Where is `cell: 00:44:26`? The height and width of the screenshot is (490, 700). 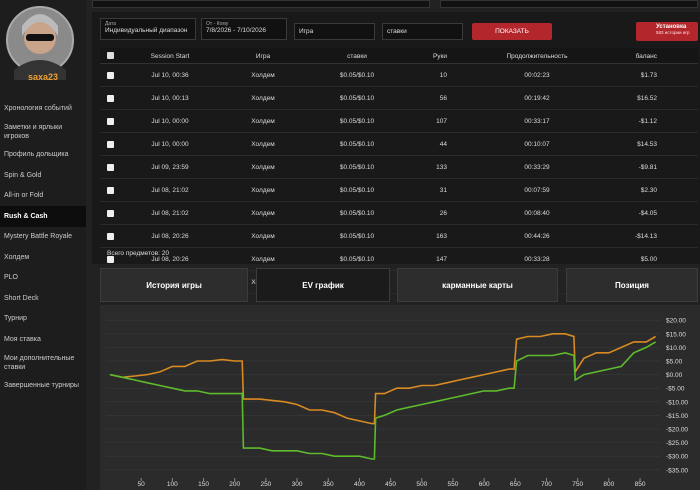 cell: 00:44:26 is located at coordinates (537, 236).